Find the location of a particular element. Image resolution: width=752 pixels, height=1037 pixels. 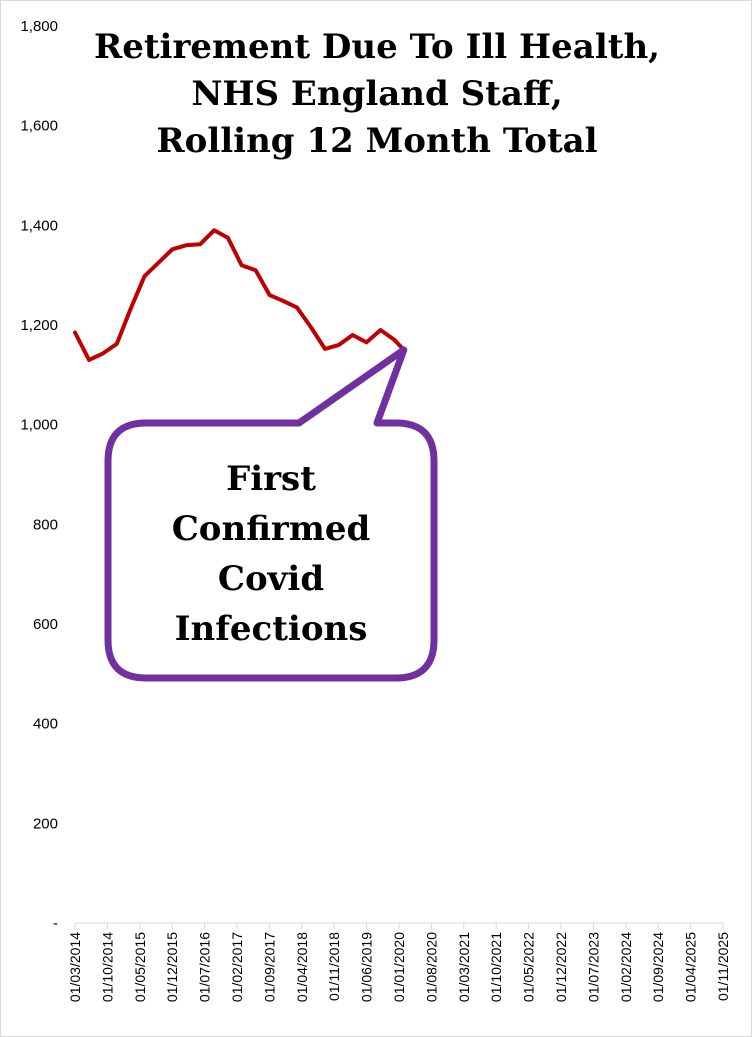

x-tick-label: 01/09/2017 is located at coordinates (269, 967).